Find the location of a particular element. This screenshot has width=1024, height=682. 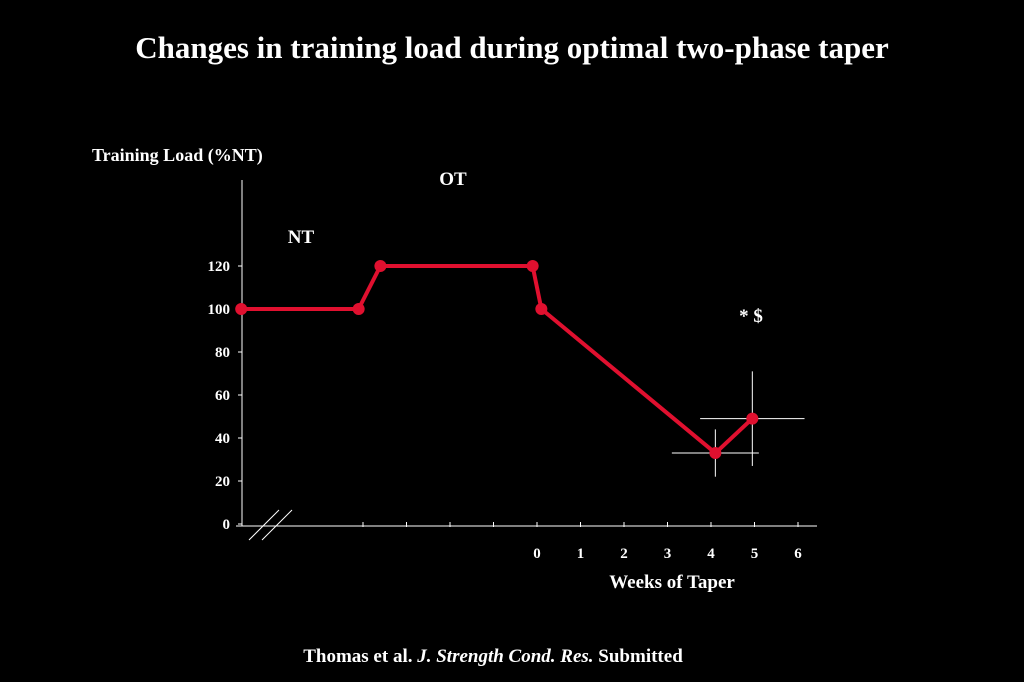

x-tick-labels: 0 1 2 3 4 5 6 is located at coordinates (667, 554).